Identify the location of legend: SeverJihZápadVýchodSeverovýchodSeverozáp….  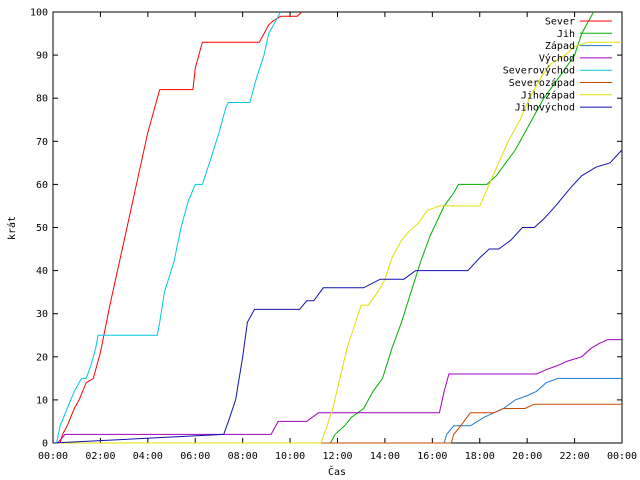
(557, 65).